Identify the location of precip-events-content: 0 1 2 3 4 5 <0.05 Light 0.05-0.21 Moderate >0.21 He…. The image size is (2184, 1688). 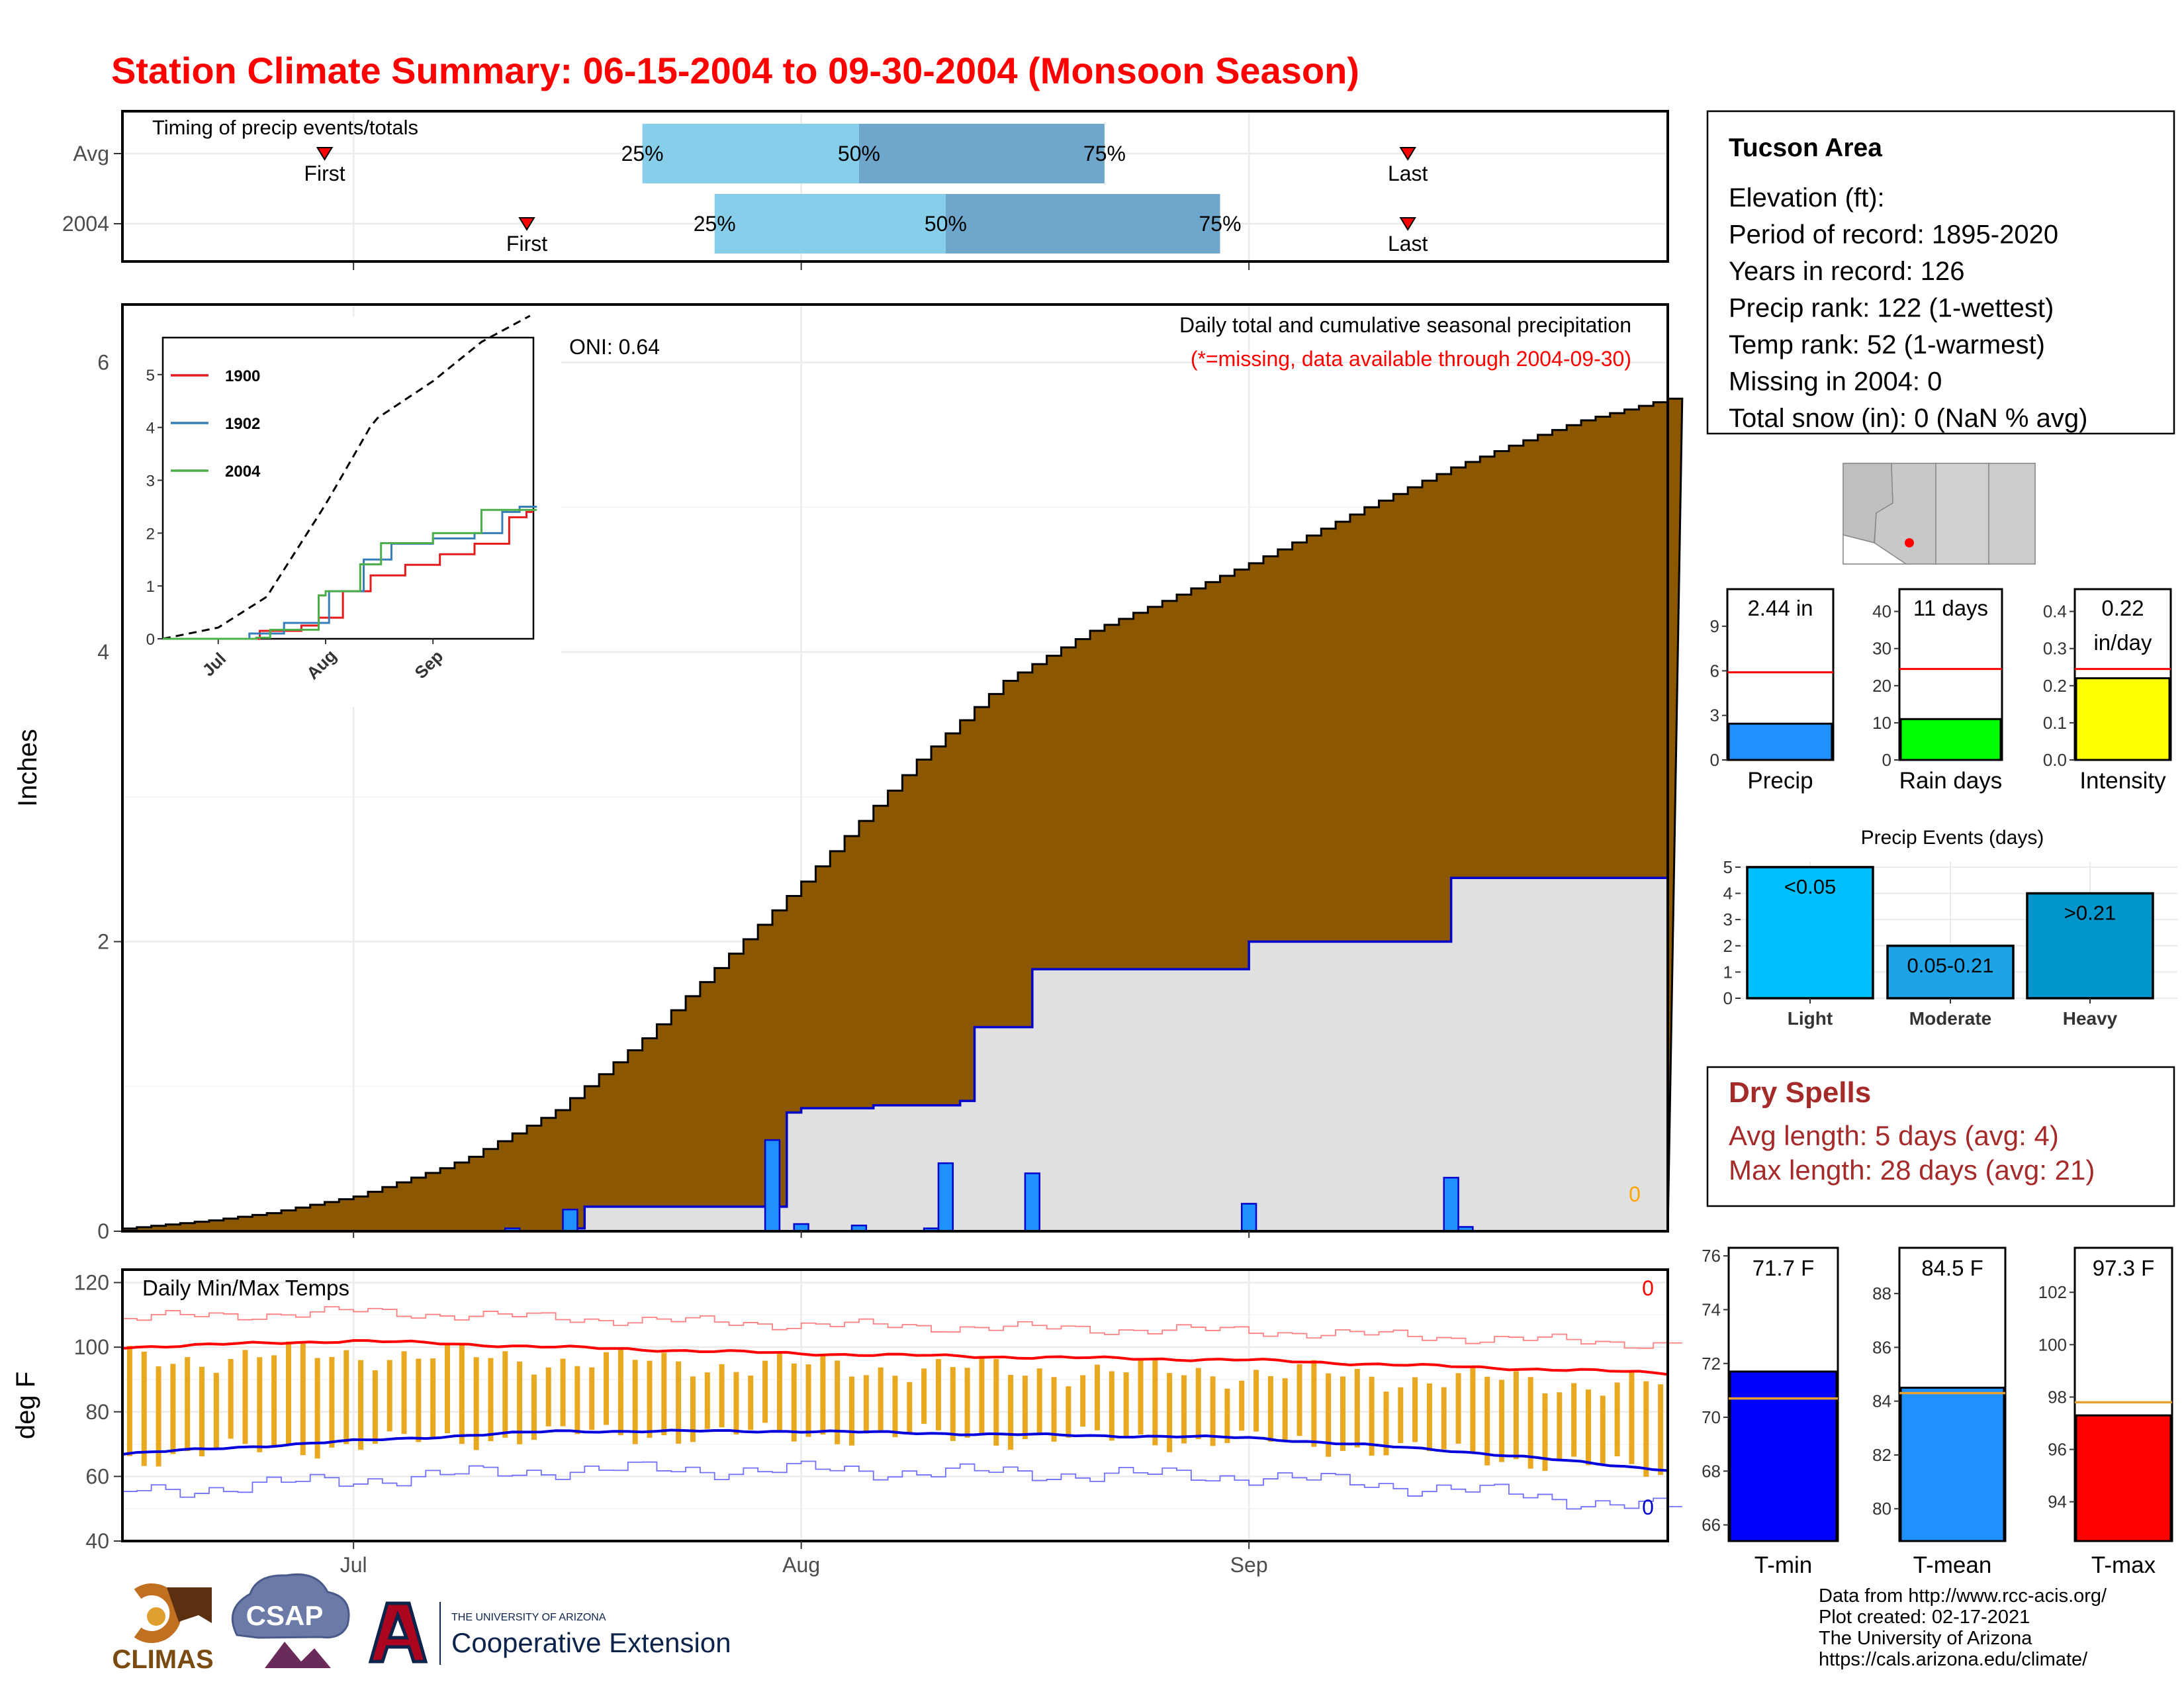
(1950, 943).